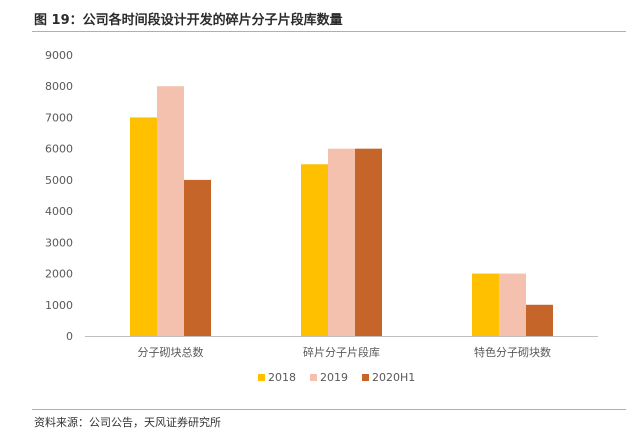 The width and height of the screenshot is (630, 433). Describe the element at coordinates (59, 117) in the screenshot. I see `y-tick-label: 7000` at that location.